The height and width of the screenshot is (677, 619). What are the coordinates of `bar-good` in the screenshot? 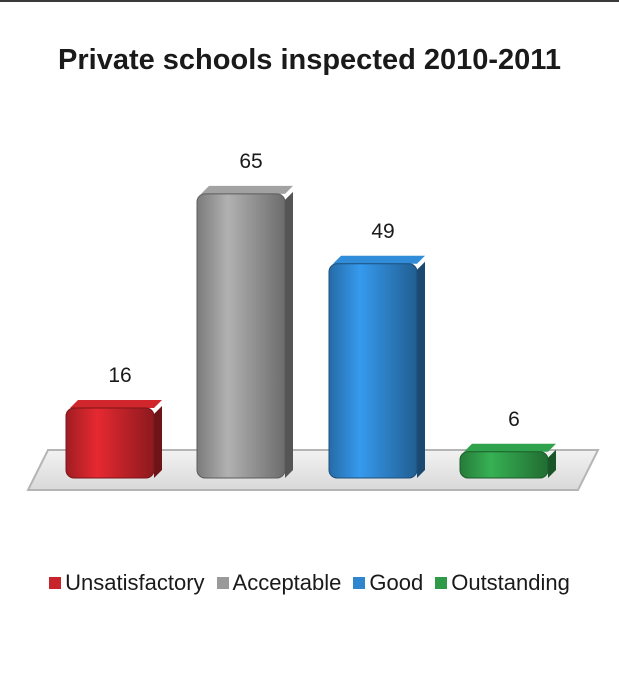 It's located at (373, 371).